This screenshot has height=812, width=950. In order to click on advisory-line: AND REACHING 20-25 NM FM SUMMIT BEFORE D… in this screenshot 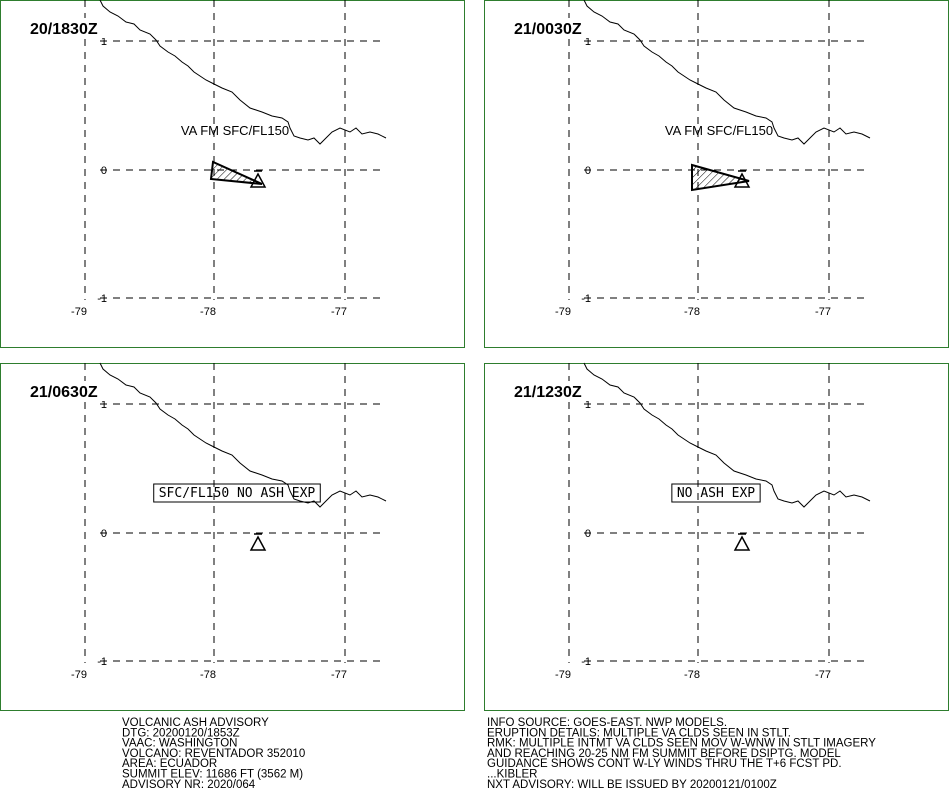, I will do `click(664, 754)`.